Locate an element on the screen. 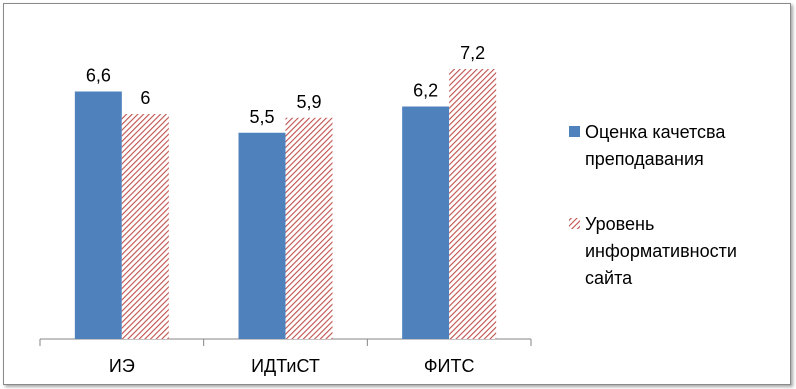 The image size is (796, 389). data-label: 6 is located at coordinates (145, 98).